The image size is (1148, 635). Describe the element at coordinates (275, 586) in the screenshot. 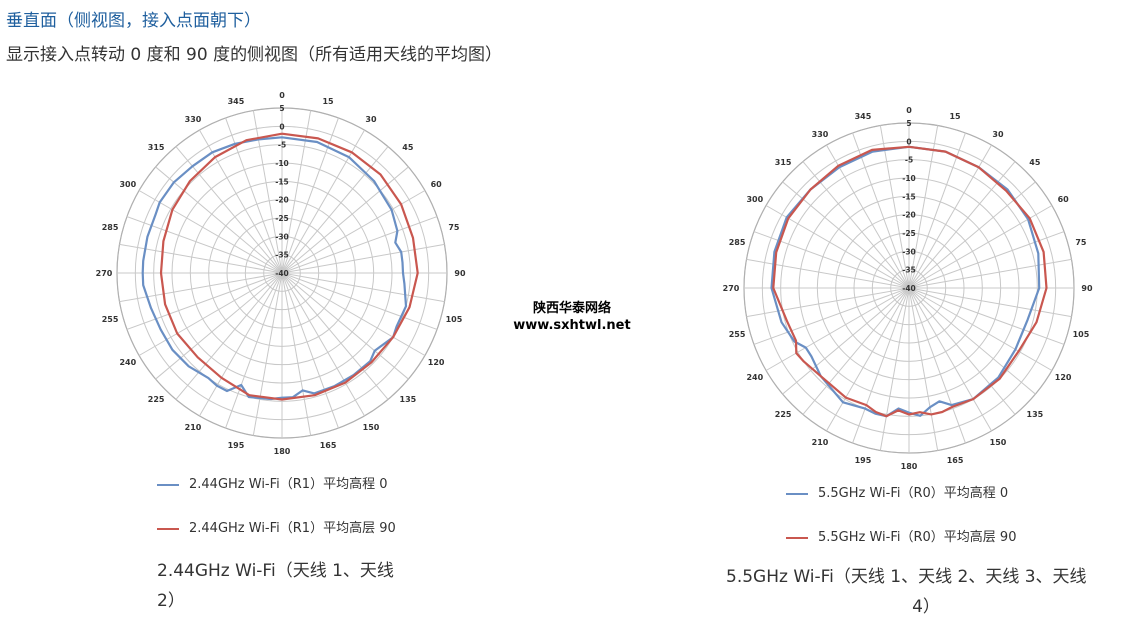

I see `caption-2g: 2.44GHz Wi-Fi（天线 1、天线 2）` at that location.